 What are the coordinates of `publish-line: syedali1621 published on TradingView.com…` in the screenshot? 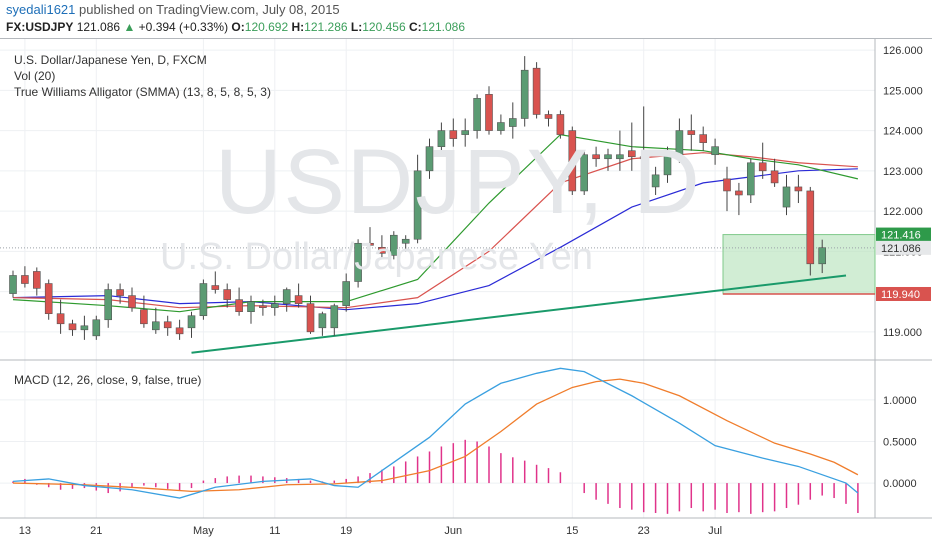 It's located at (173, 9).